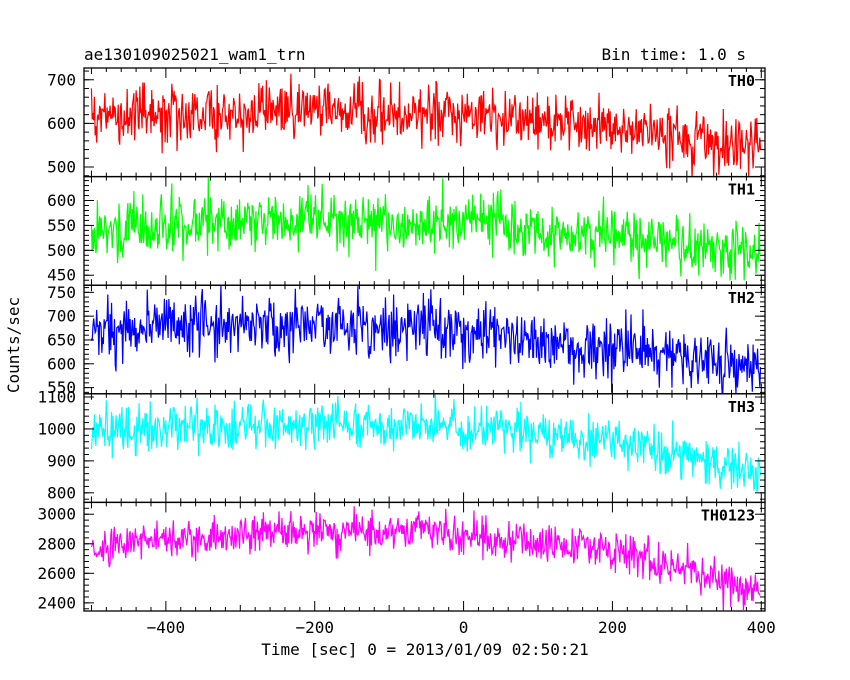 The width and height of the screenshot is (850, 680). Describe the element at coordinates (61, 460) in the screenshot. I see `y-tick-label: 900` at that location.